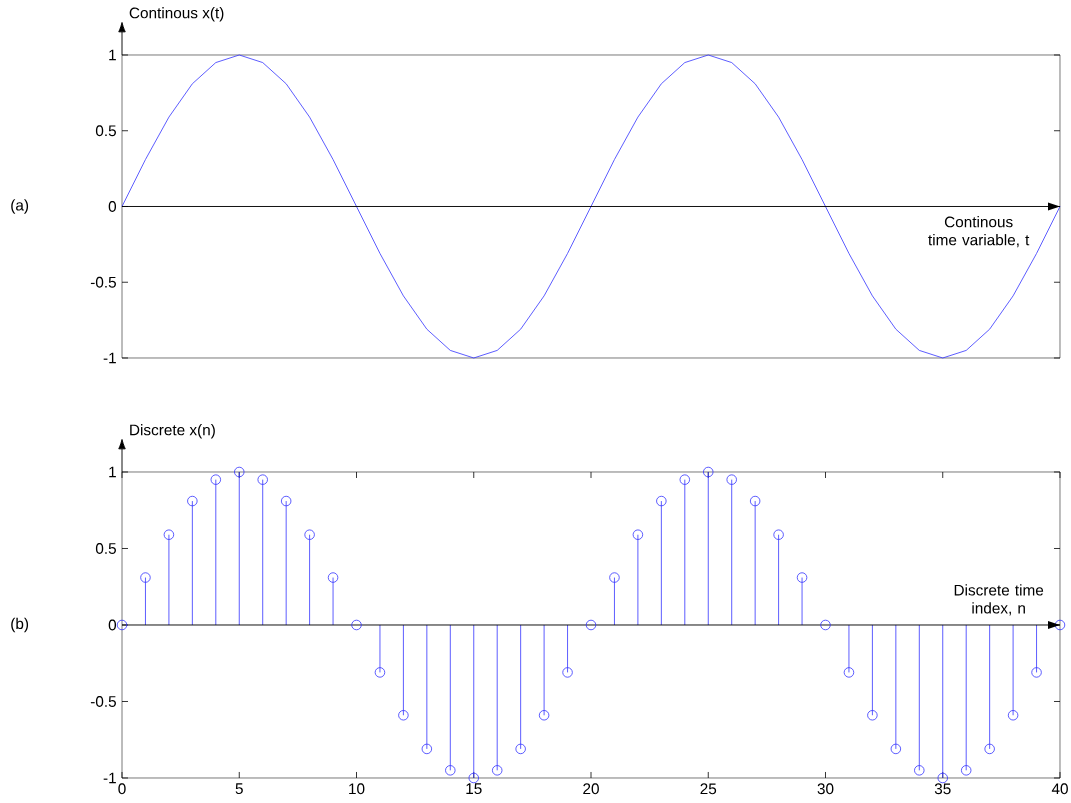 This screenshot has height=803, width=1071. I want to click on y-axis-title: Continous x(t), so click(176, 14).